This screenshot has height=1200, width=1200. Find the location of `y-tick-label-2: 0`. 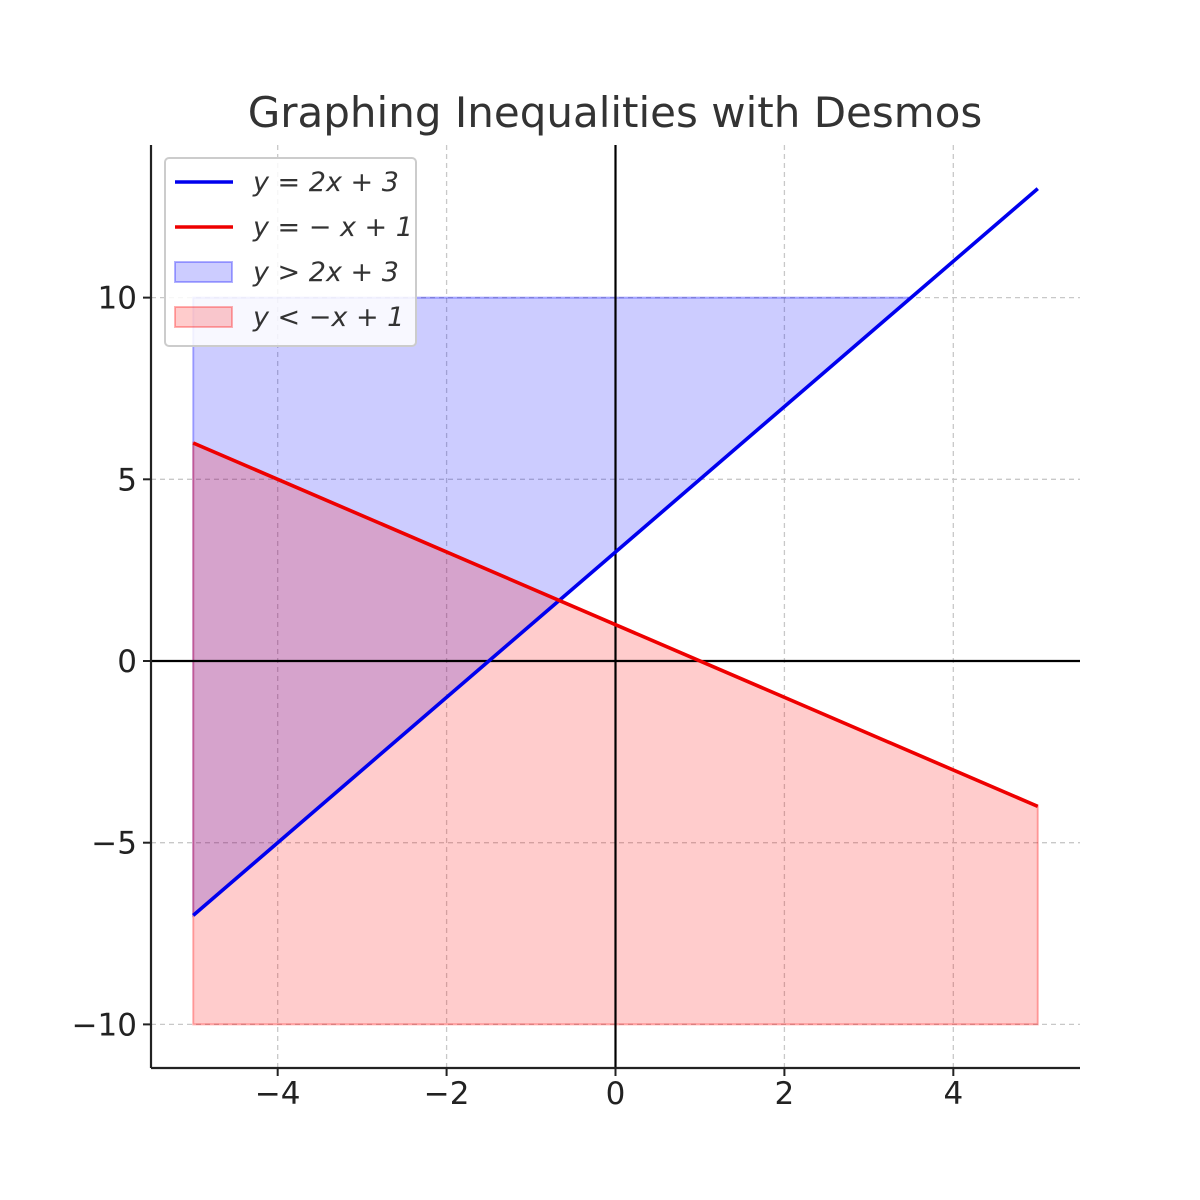

y-tick-label-2: 0 is located at coordinates (127, 662).